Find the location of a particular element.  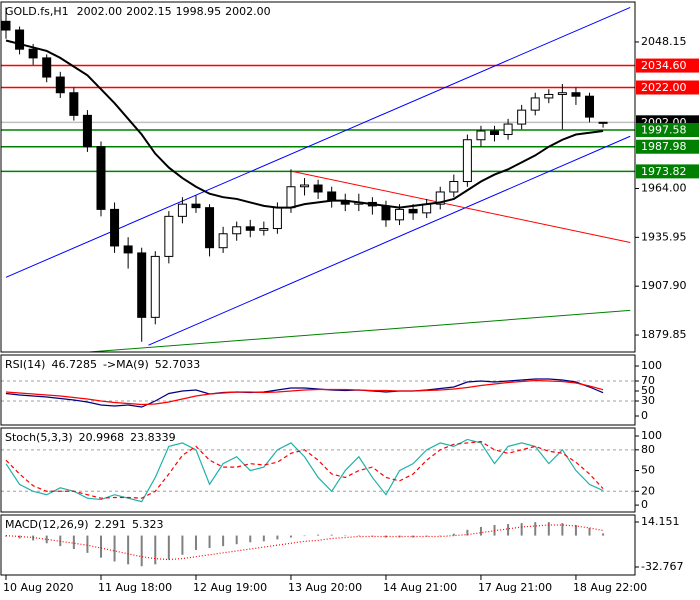

y-tick-label: 0 is located at coordinates (644, 415).